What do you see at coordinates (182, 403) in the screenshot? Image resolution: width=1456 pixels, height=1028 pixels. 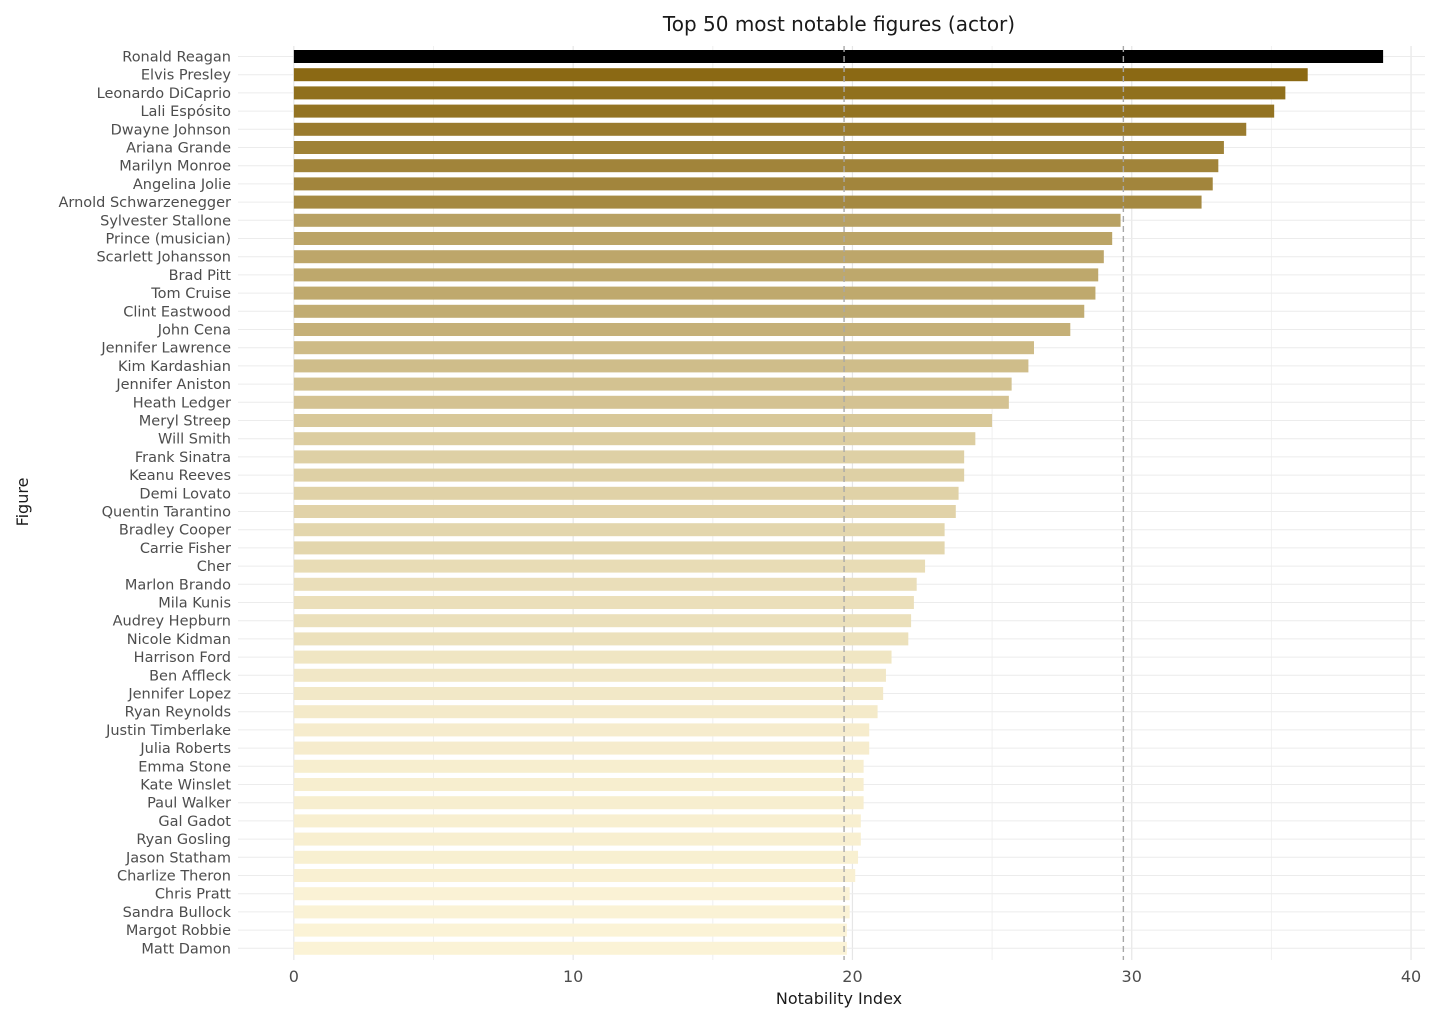 I see `y-tick-label: Heath Ledger` at bounding box center [182, 403].